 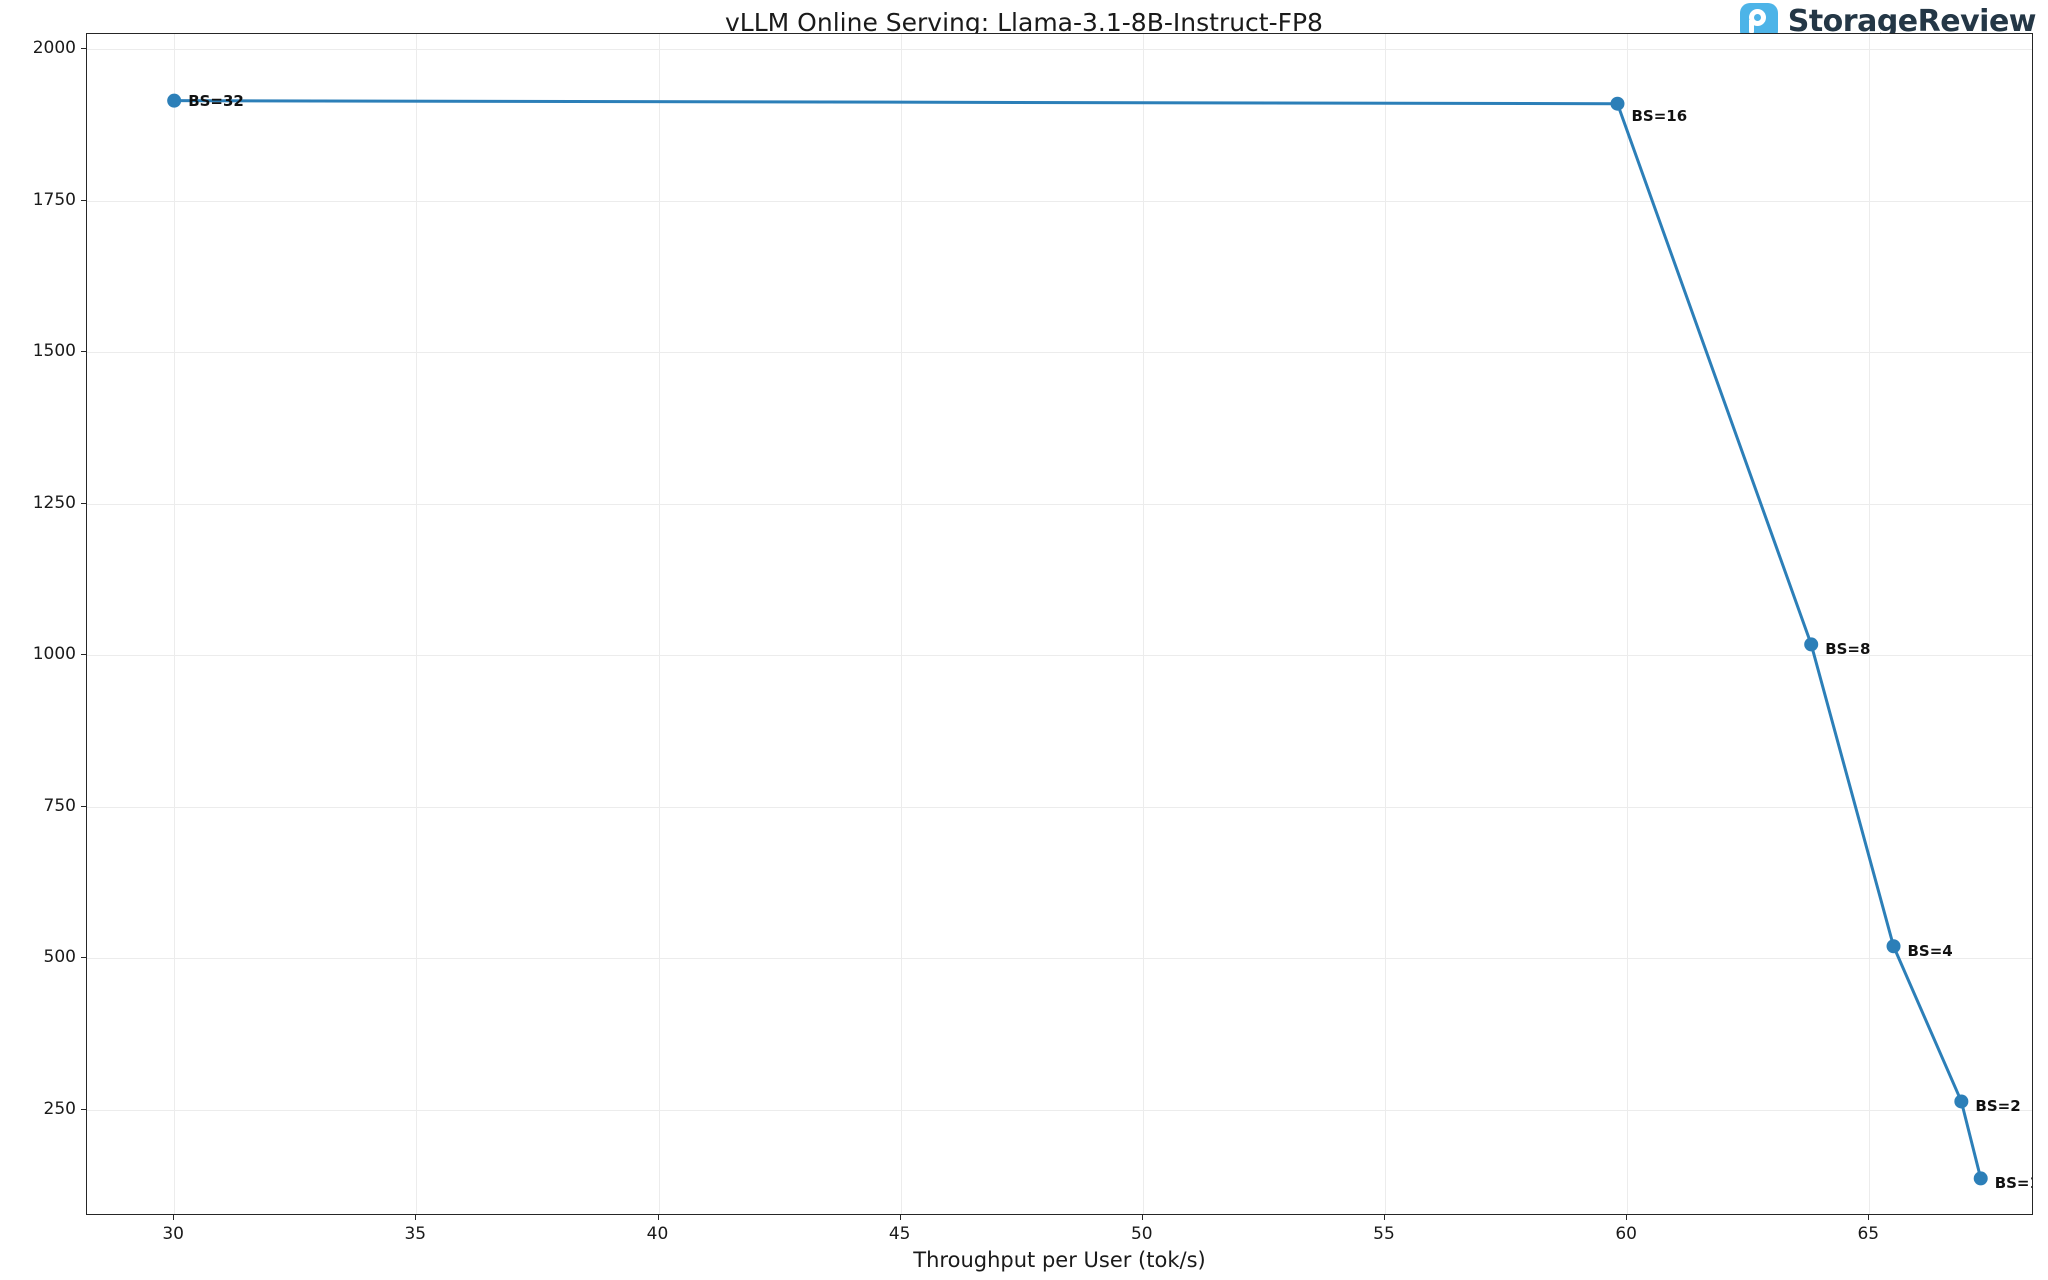 I want to click on x-tick-label: 55, so click(x=1384, y=1234).